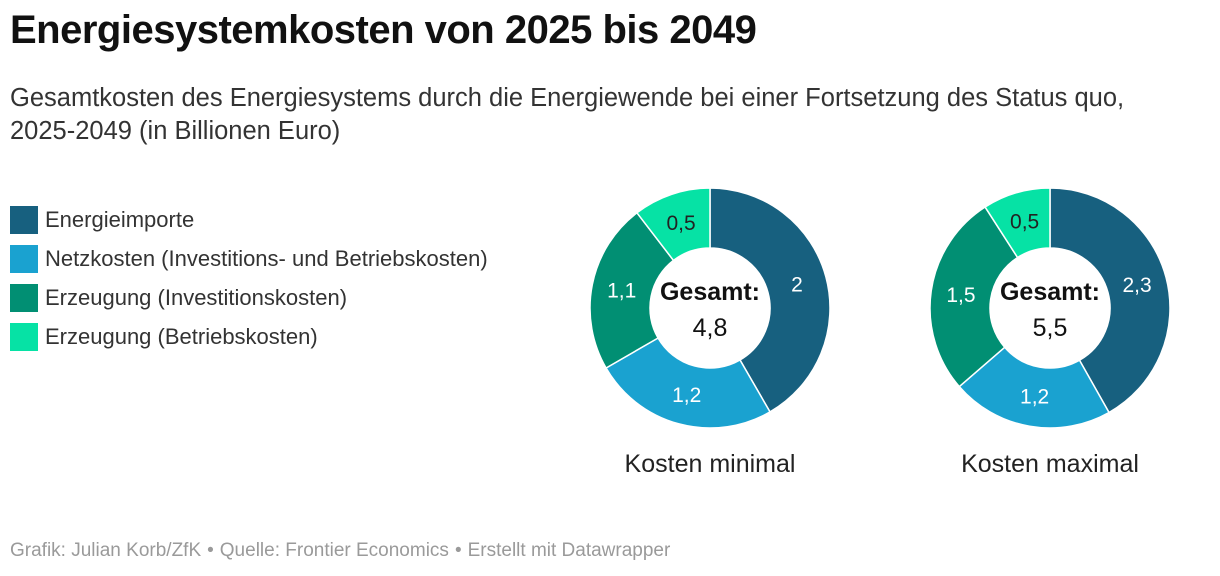 The height and width of the screenshot is (576, 1220). I want to click on donut-chart-title: Kosten minimal, so click(710, 464).